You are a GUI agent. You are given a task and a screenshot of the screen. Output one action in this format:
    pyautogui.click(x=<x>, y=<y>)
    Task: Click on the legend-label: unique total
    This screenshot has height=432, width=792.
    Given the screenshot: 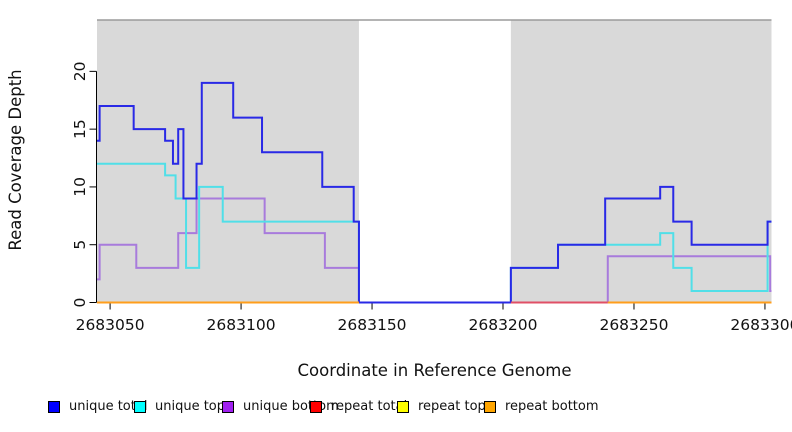 What is the action you would take?
    pyautogui.click(x=108, y=406)
    